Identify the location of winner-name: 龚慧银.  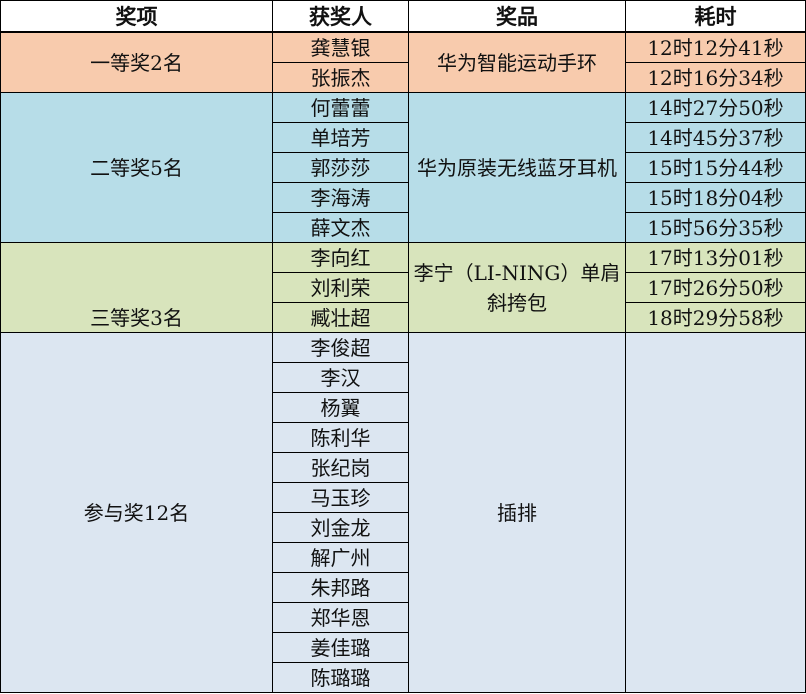
(340, 47).